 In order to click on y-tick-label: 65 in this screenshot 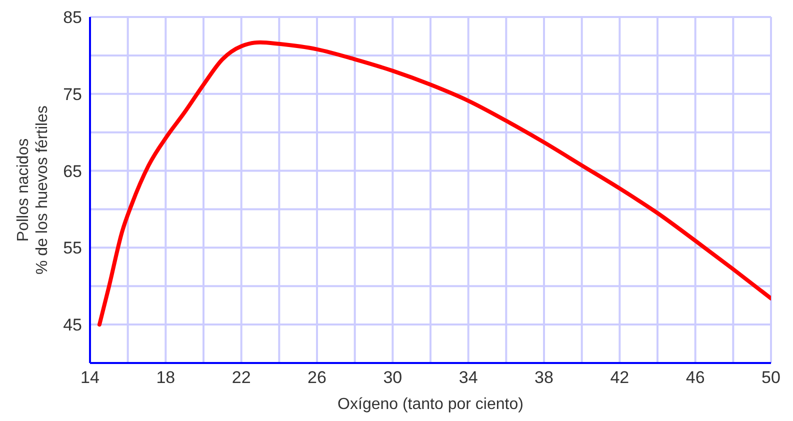, I will do `click(72, 171)`.